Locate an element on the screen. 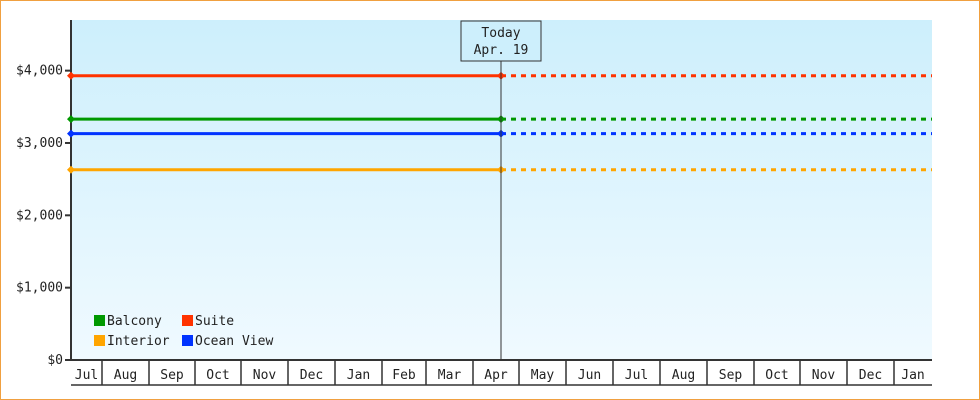 The image size is (980, 400). x-tick-label: Mar is located at coordinates (450, 375).